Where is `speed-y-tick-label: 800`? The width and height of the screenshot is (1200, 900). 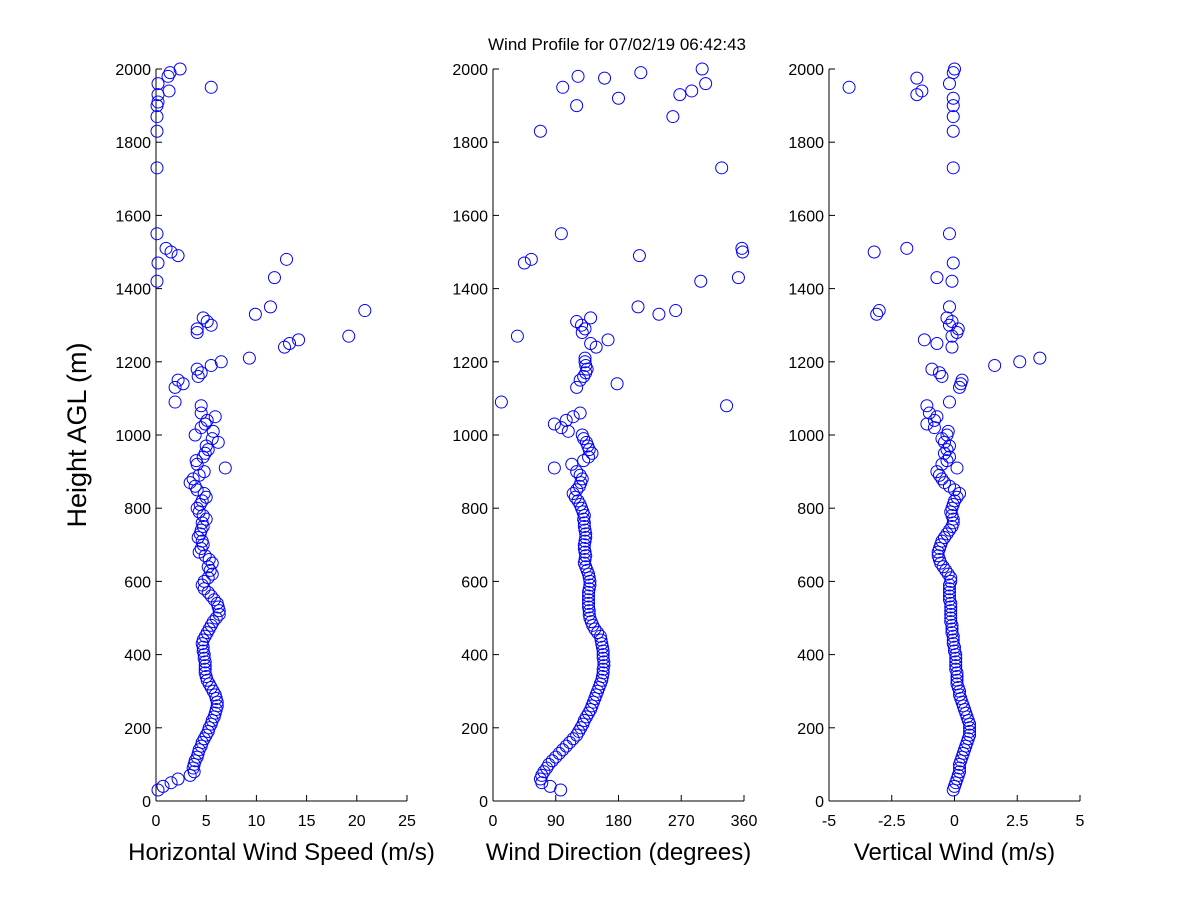 speed-y-tick-label: 800 is located at coordinates (137, 509).